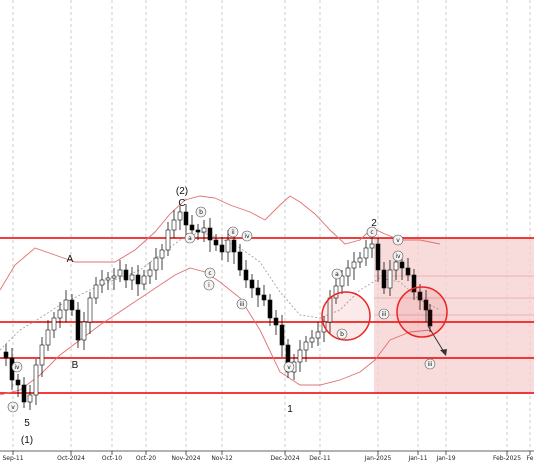  Describe the element at coordinates (436, 339) in the screenshot. I see `forecast-arrow-line` at that location.